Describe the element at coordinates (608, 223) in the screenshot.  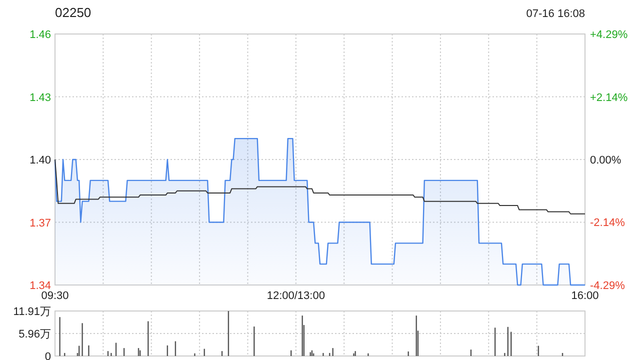
I see `y2-tick-label: -2.14%` at that location.